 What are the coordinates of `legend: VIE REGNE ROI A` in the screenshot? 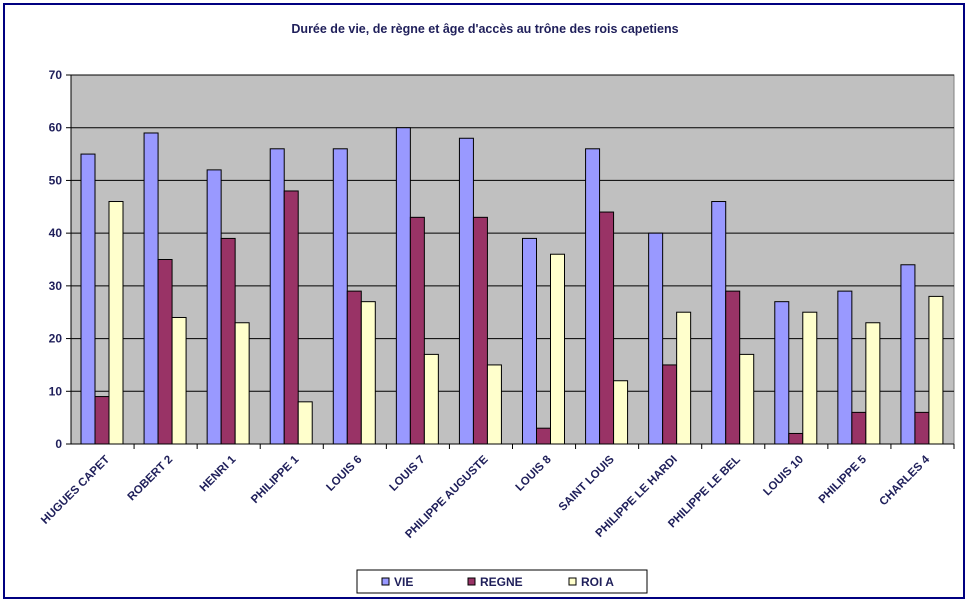 It's located at (502, 581).